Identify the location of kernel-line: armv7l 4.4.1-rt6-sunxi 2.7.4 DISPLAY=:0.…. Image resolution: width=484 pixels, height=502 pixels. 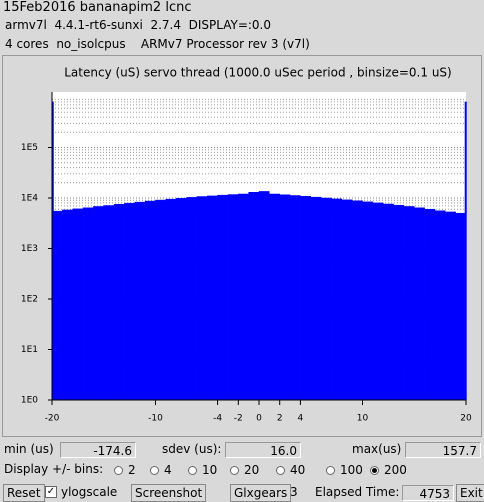
(138, 25).